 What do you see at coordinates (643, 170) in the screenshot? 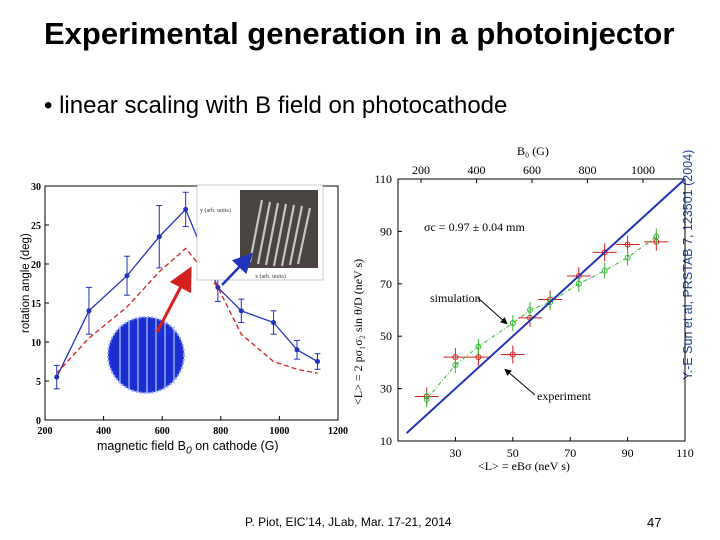
I see `right-top-tick-label: 1000` at bounding box center [643, 170].